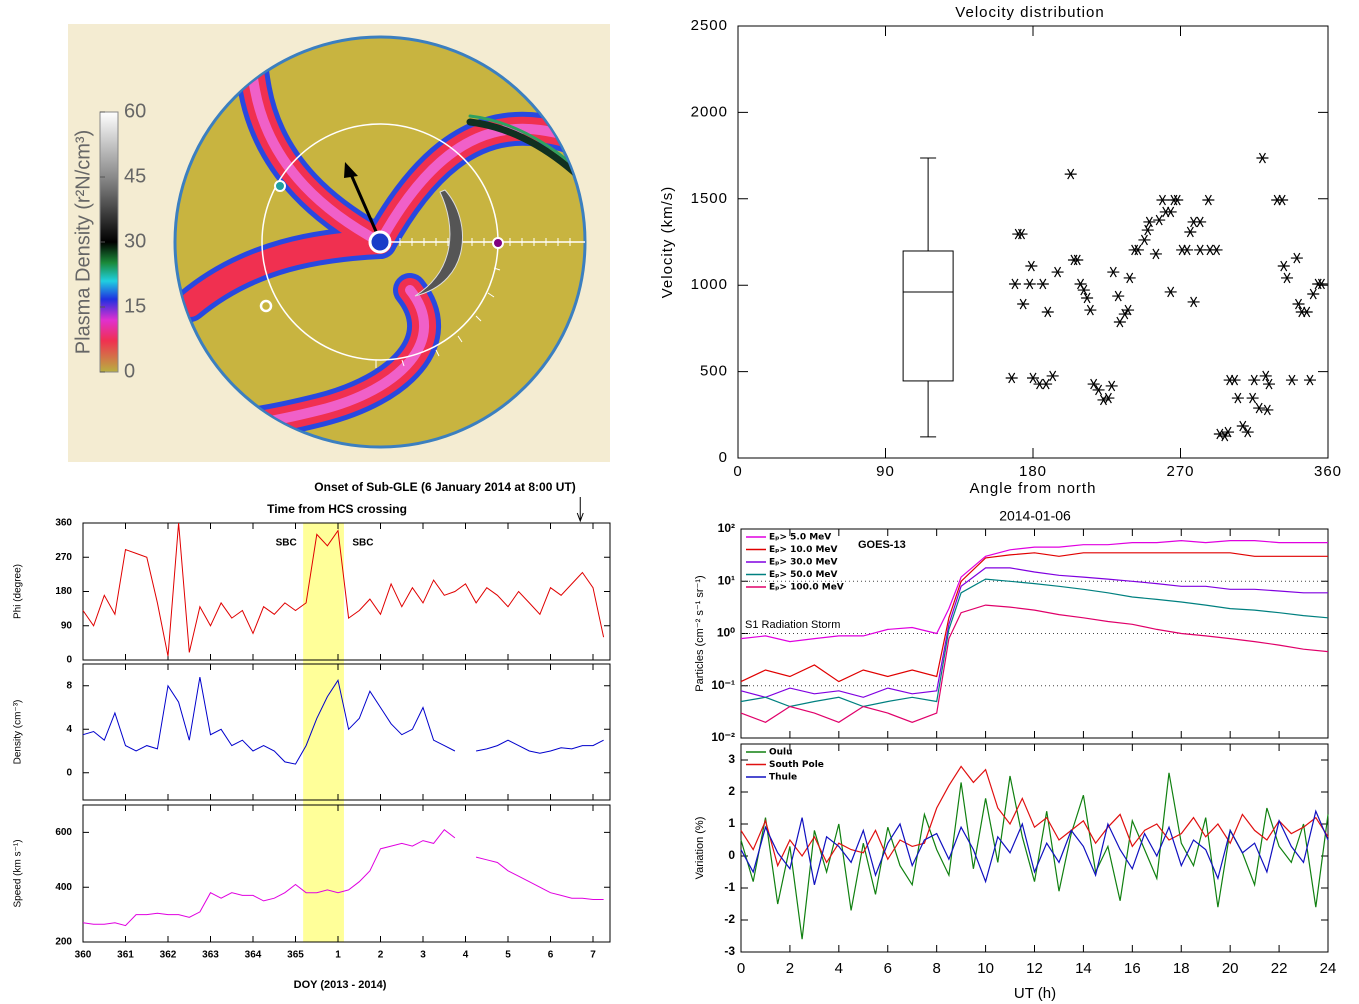 This screenshot has width=1359, height=1004. I want to click on y-axis-label: Phi (degree), so click(18, 591).